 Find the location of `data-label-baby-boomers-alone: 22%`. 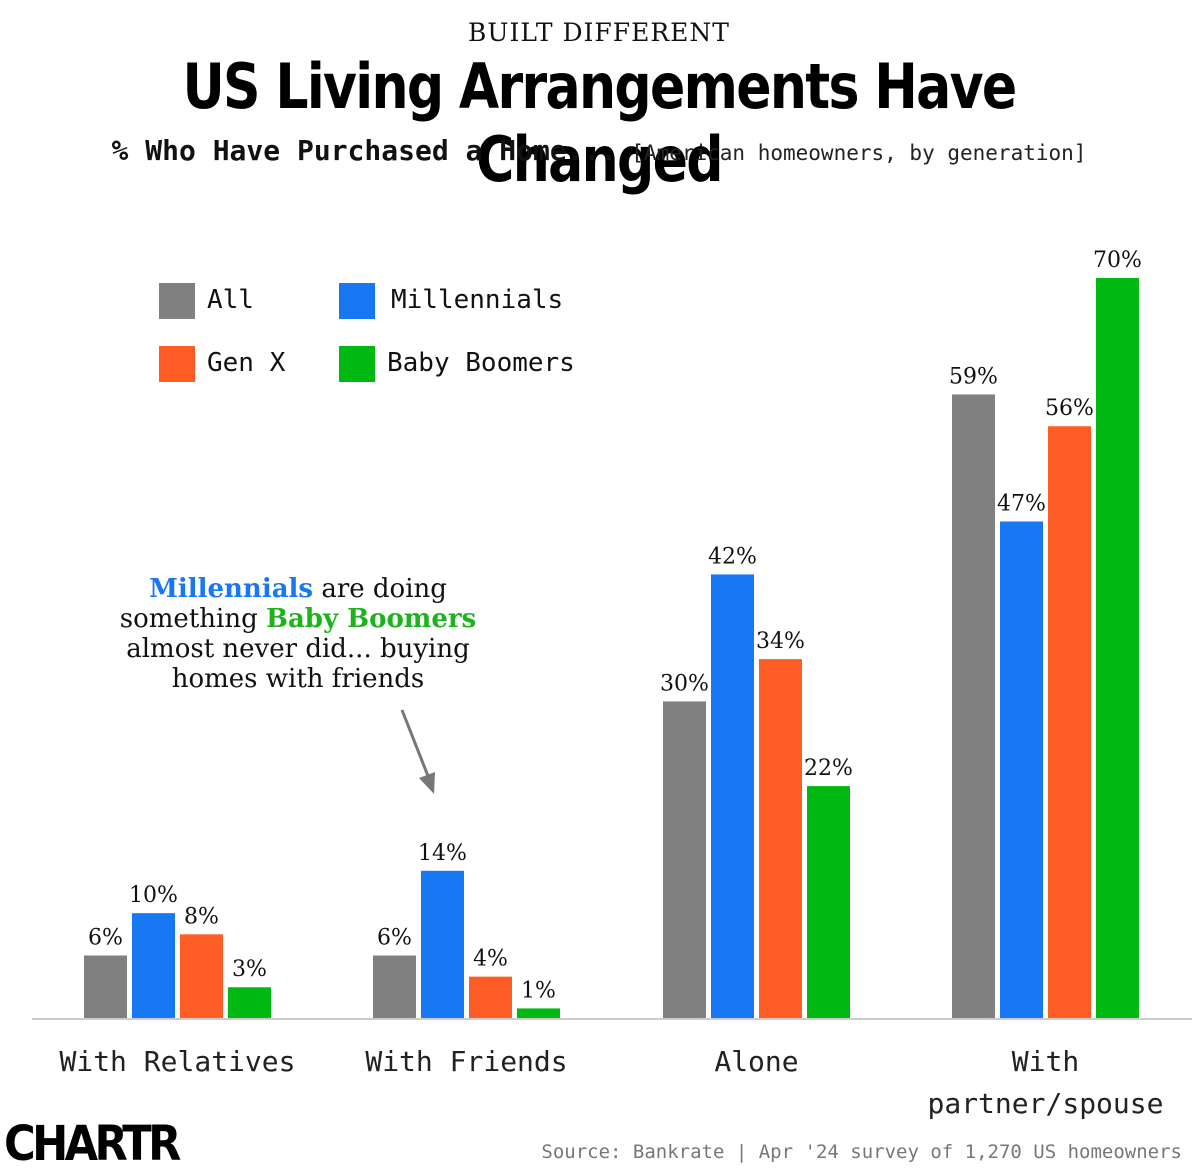

data-label-baby-boomers-alone: 22% is located at coordinates (828, 768).